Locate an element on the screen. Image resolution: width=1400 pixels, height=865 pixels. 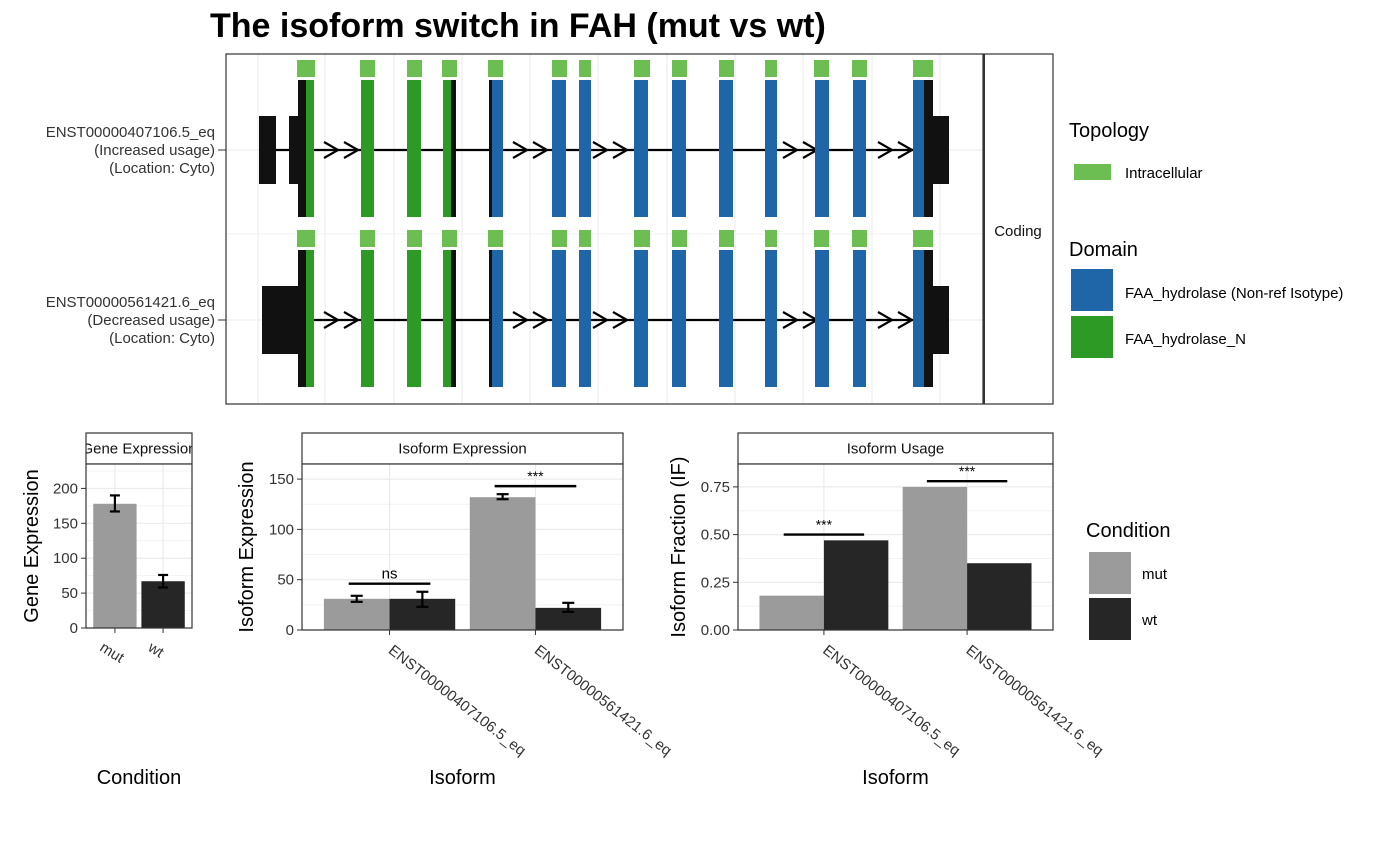
topology-legend-key-intracellular is located at coordinates (1092, 172).